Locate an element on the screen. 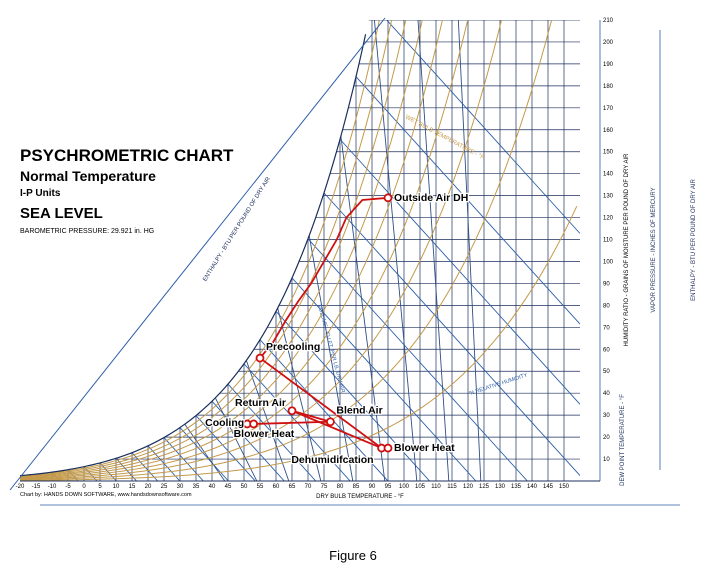  volume-label: VOLUME - CU.FT. PER LB. DRY AIR is located at coordinates (330, 349).